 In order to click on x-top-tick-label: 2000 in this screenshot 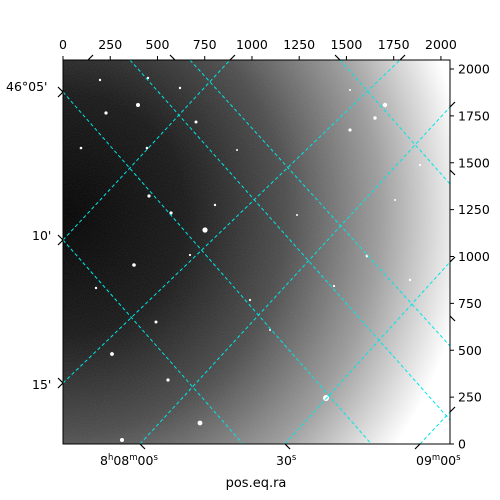, I will do `click(441, 44)`.